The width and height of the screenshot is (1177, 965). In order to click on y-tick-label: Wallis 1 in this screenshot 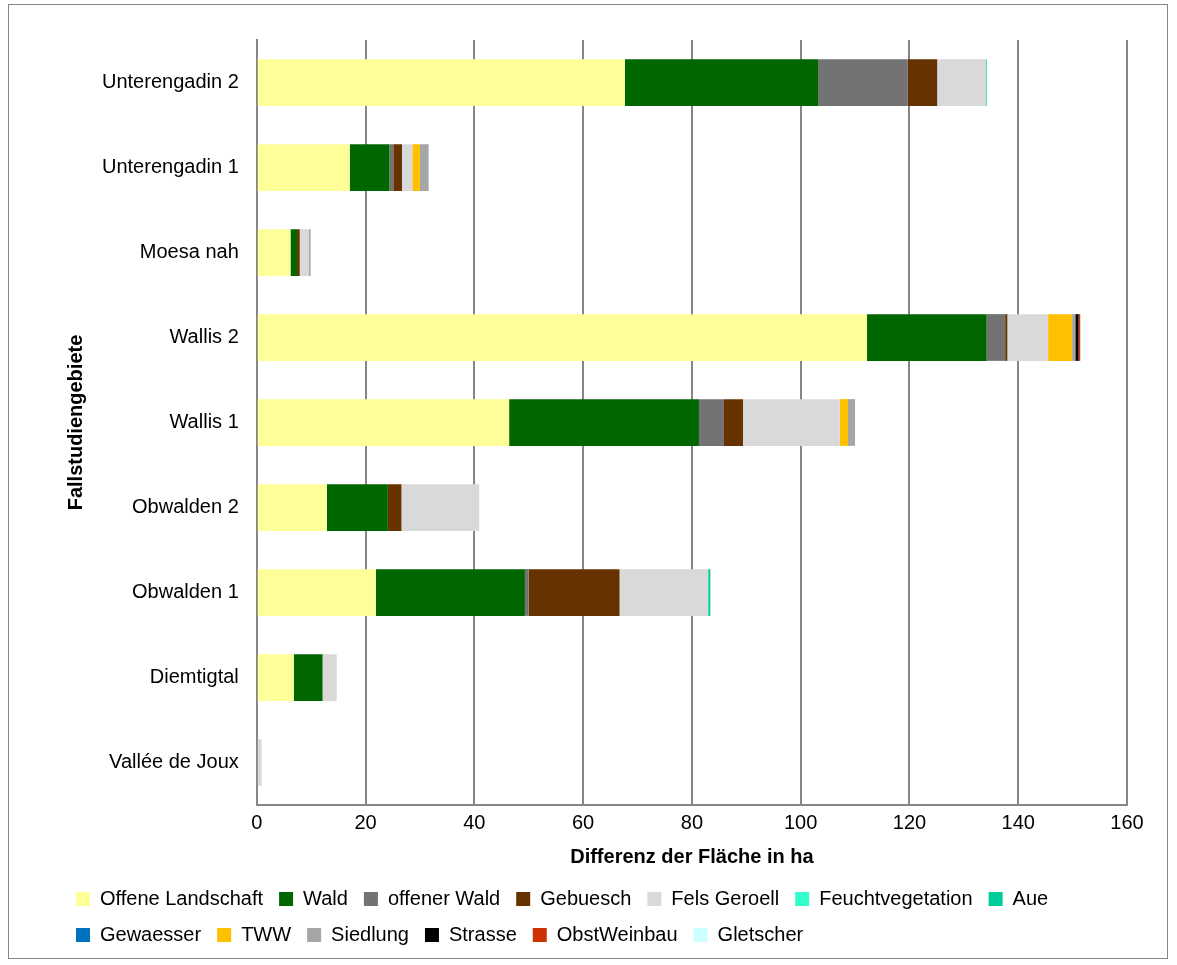, I will do `click(204, 421)`.